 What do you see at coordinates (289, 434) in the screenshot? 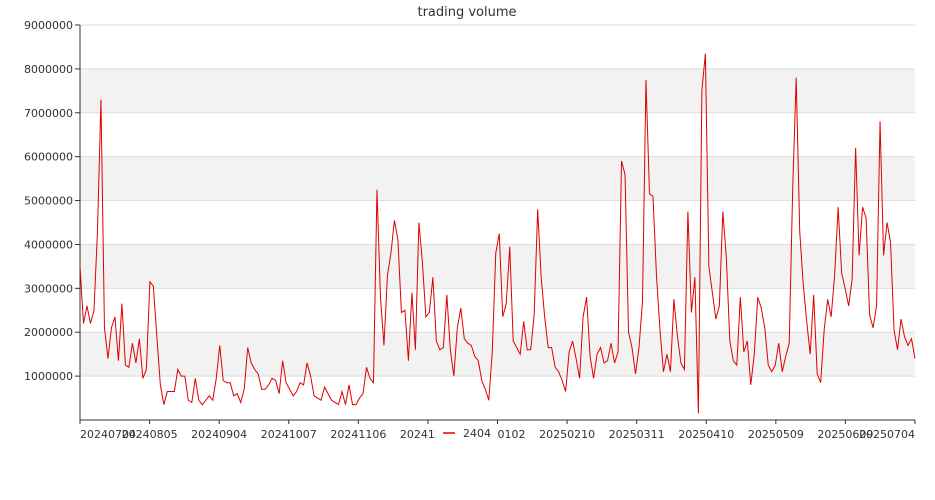
I see `x-tick-label: 20241007` at bounding box center [289, 434].